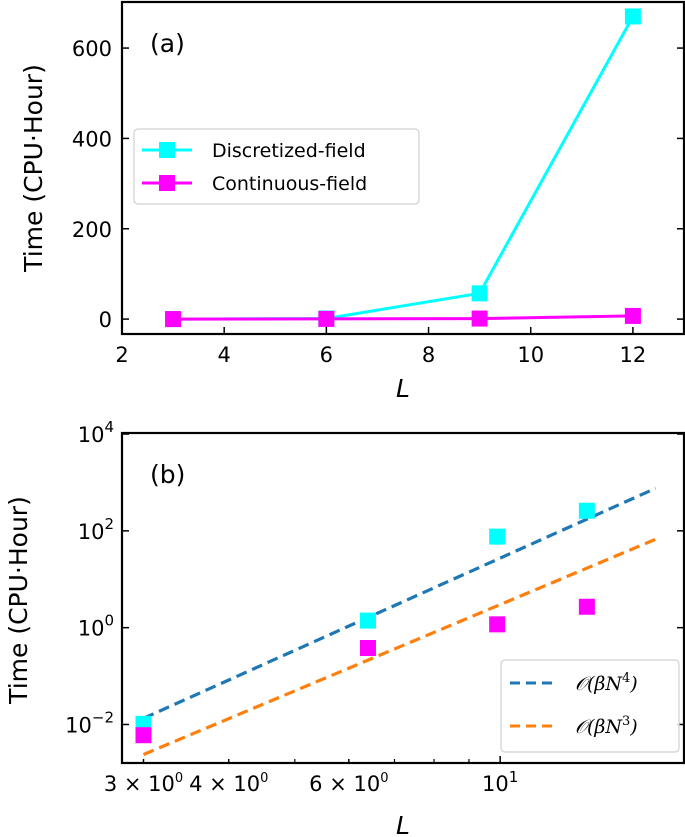  What do you see at coordinates (403, 824) in the screenshot?
I see `panel-b-x-axis-label: L` at bounding box center [403, 824].